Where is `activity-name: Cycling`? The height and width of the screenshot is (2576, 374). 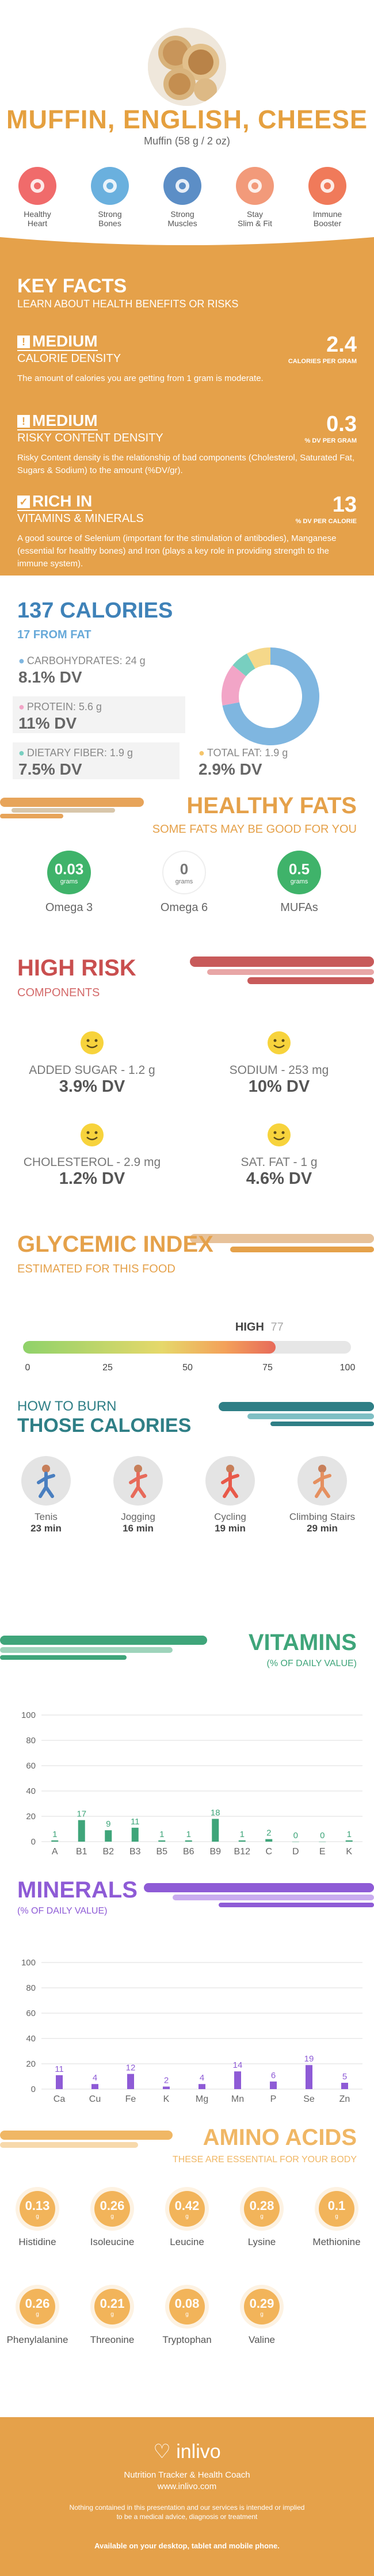 activity-name: Cycling is located at coordinates (230, 1516).